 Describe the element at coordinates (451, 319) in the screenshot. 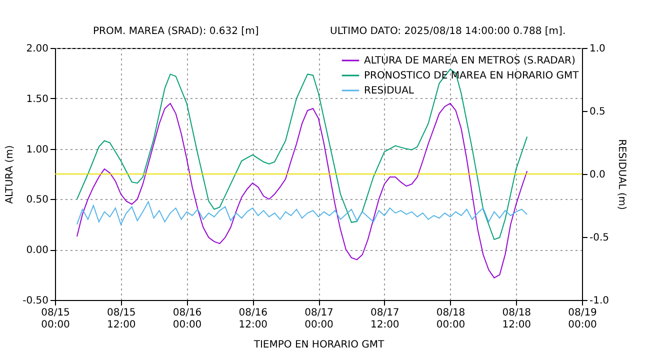

I see `x-tick-label: 08/18 00:00` at that location.